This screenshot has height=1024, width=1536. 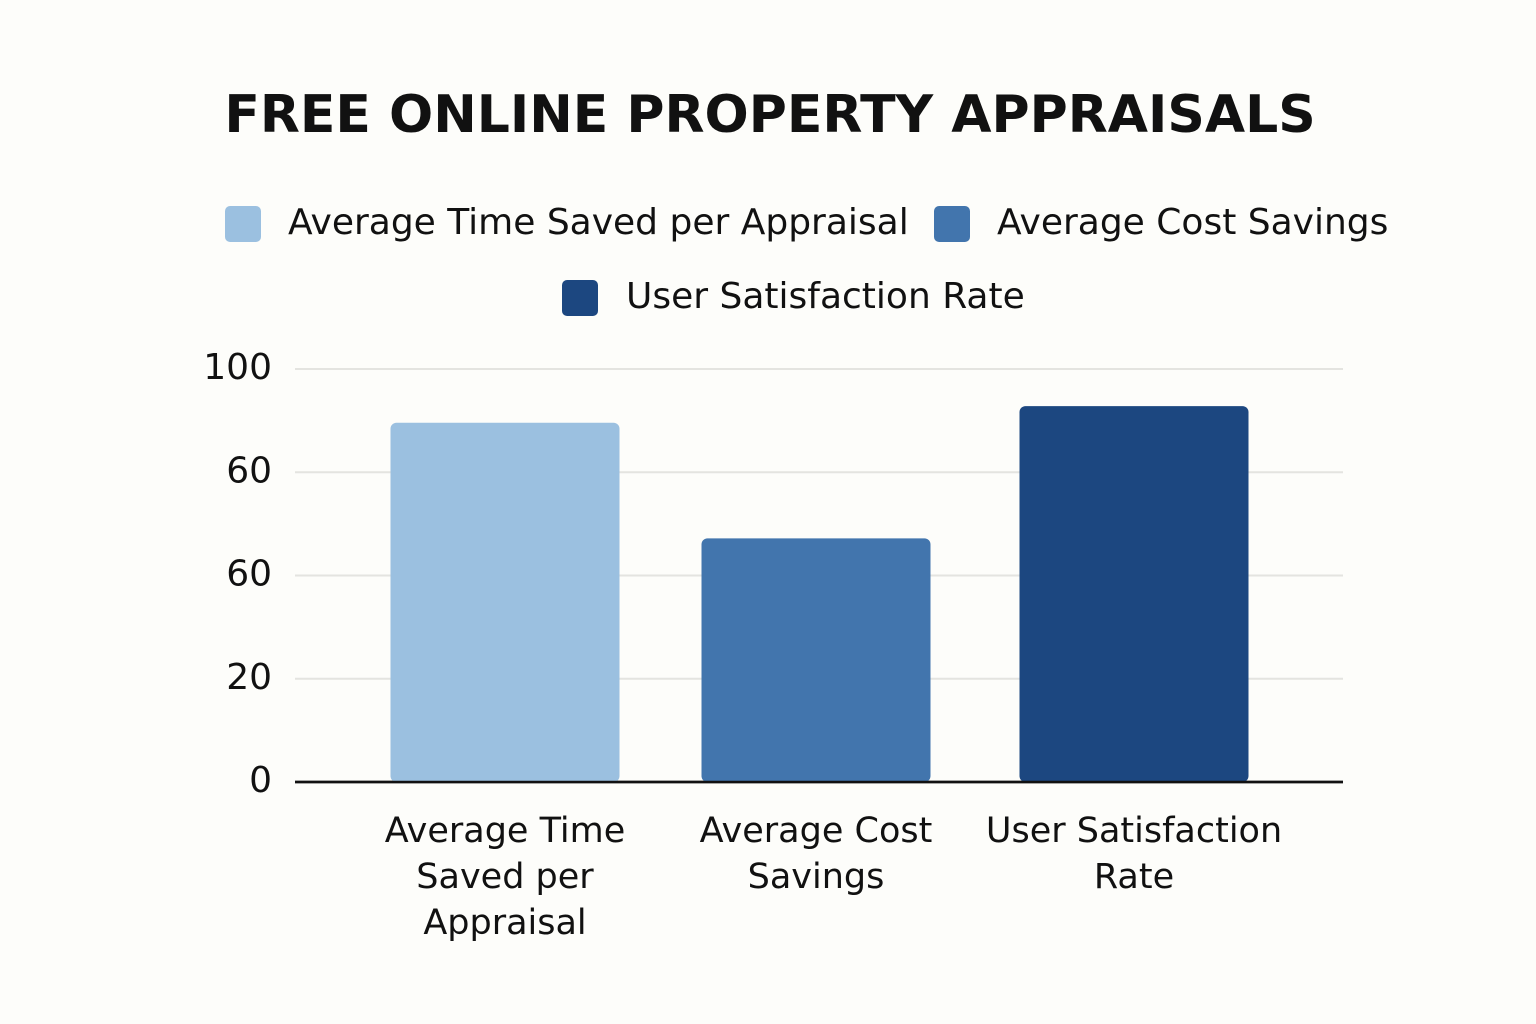 I want to click on x-tick-label: User Satisfaction Rate, so click(x=1134, y=854).